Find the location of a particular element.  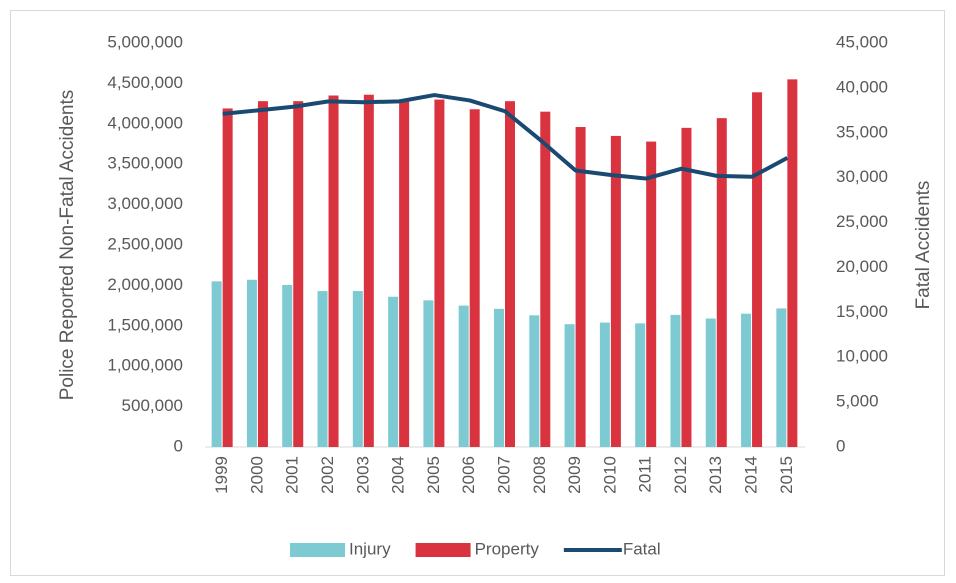

x-tick-label: 2001 is located at coordinates (292, 475).